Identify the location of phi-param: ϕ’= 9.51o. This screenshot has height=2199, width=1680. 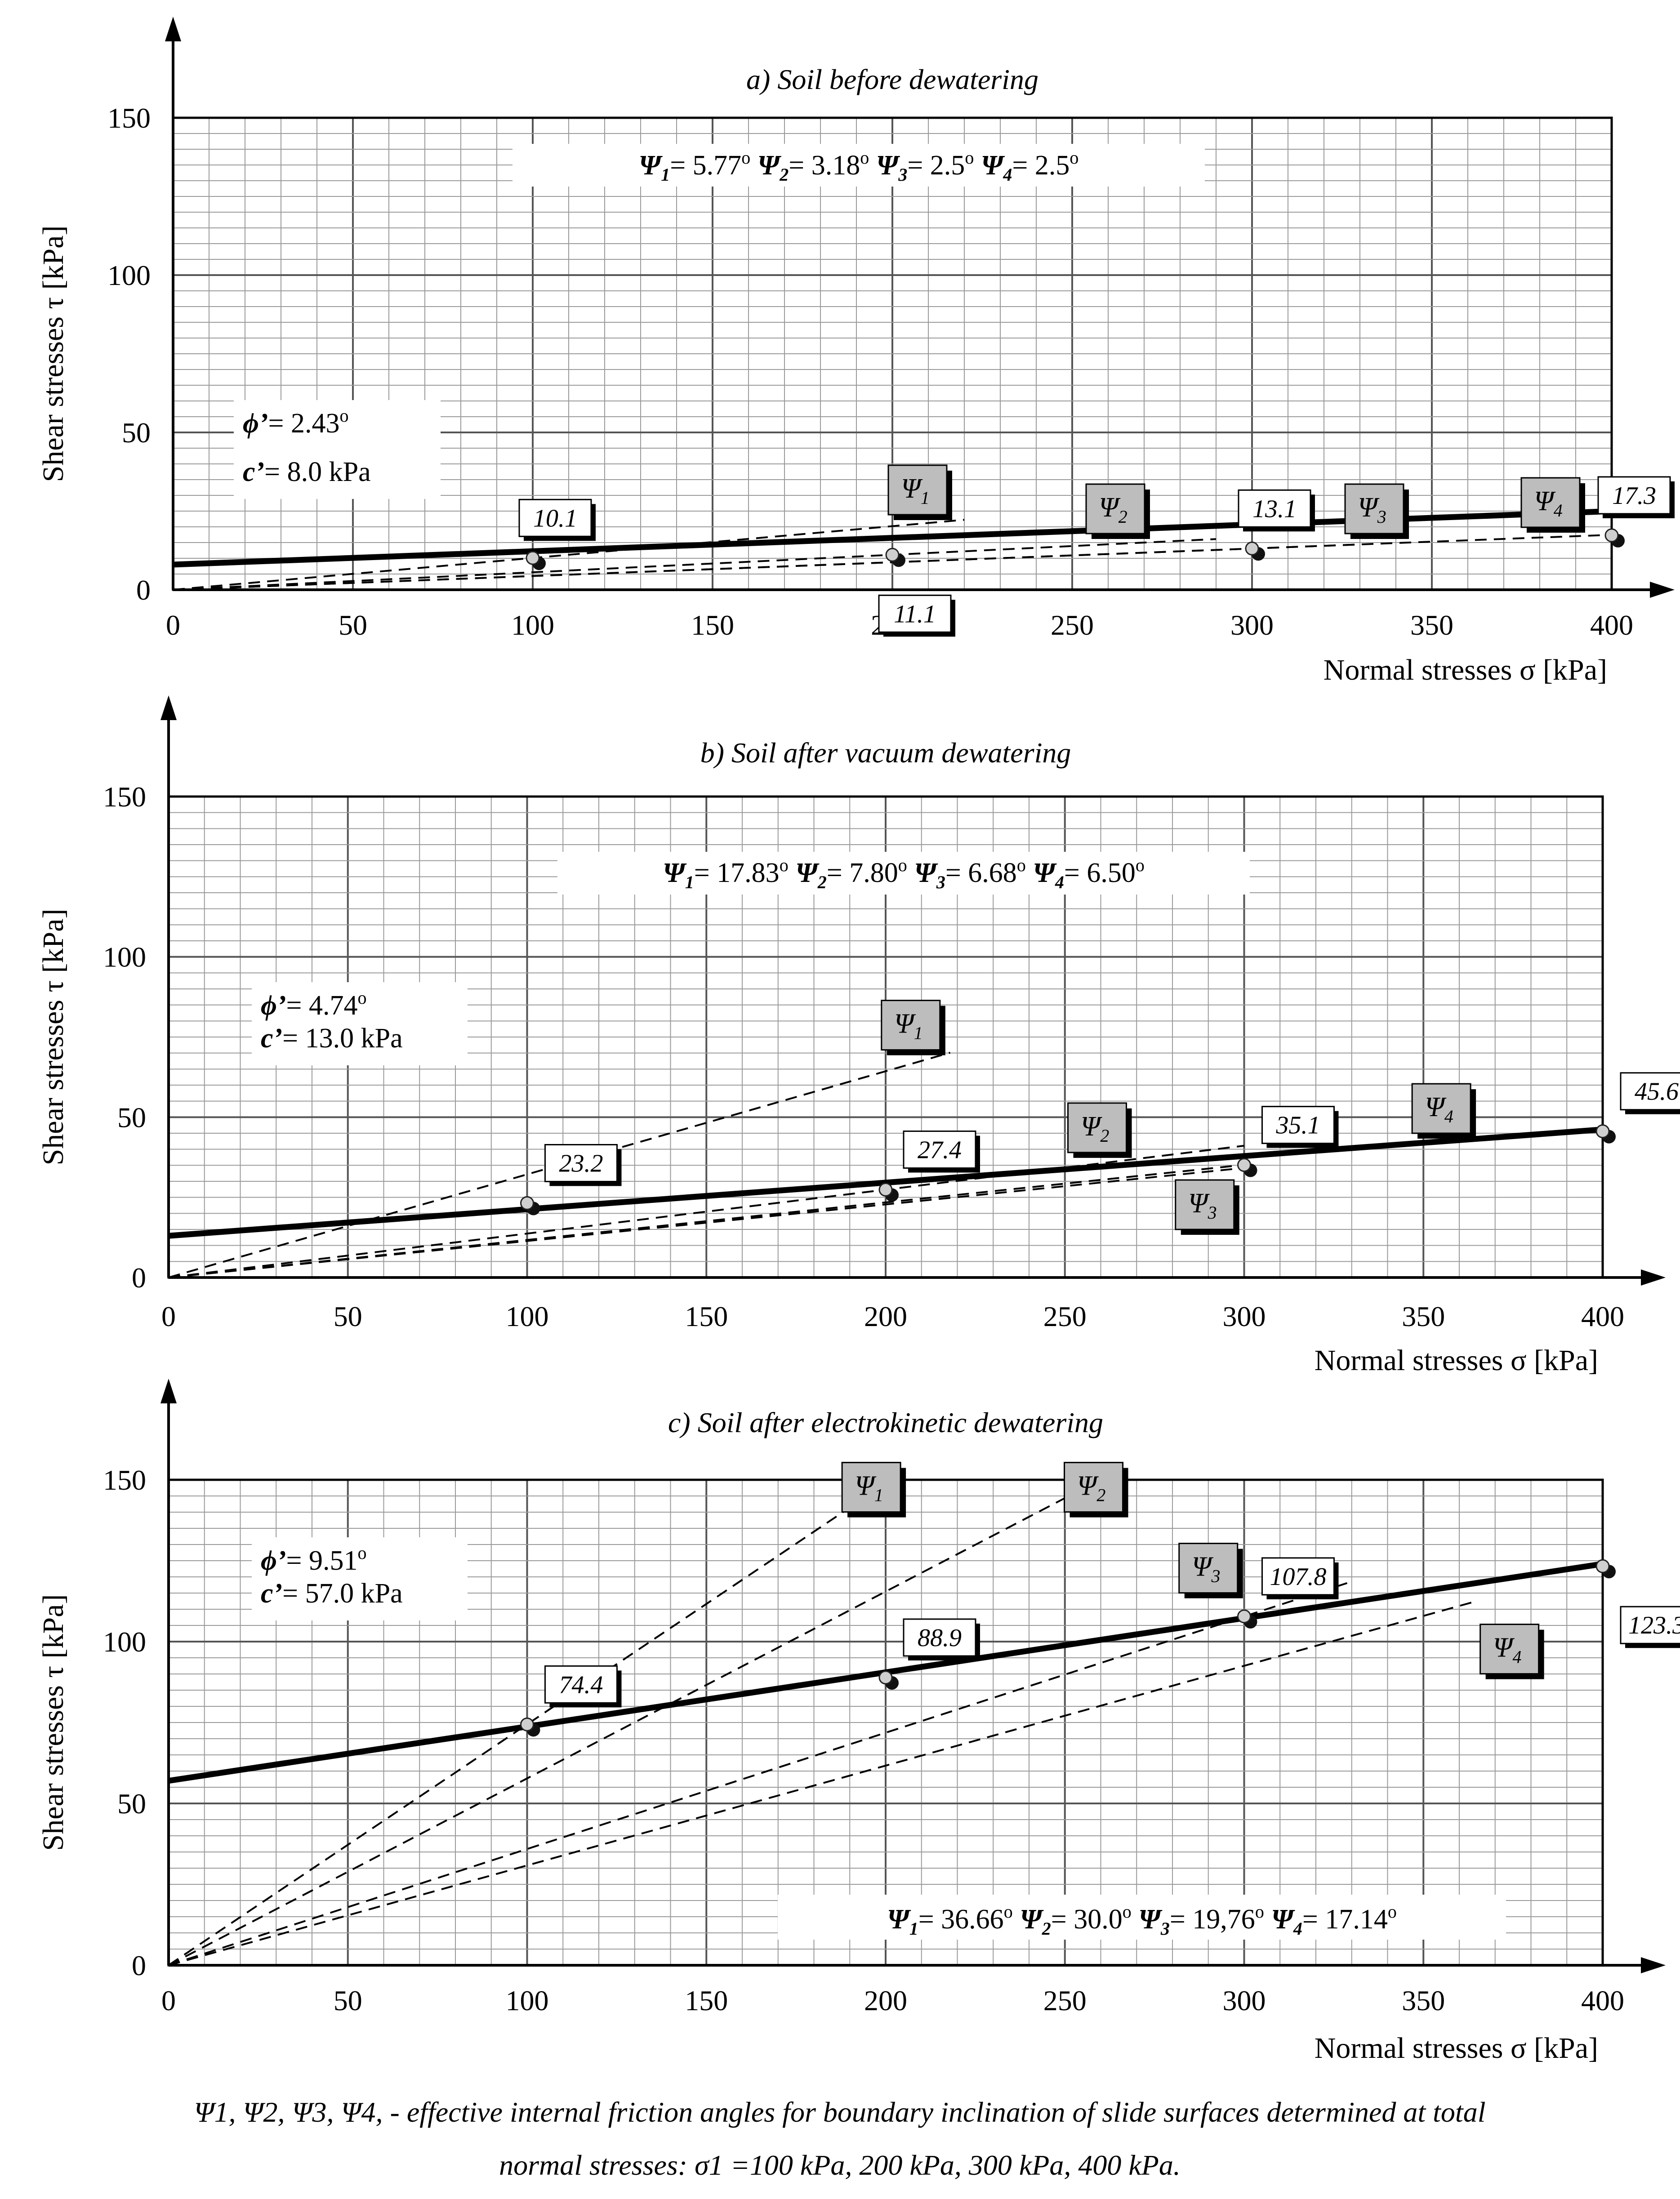
(314, 1560).